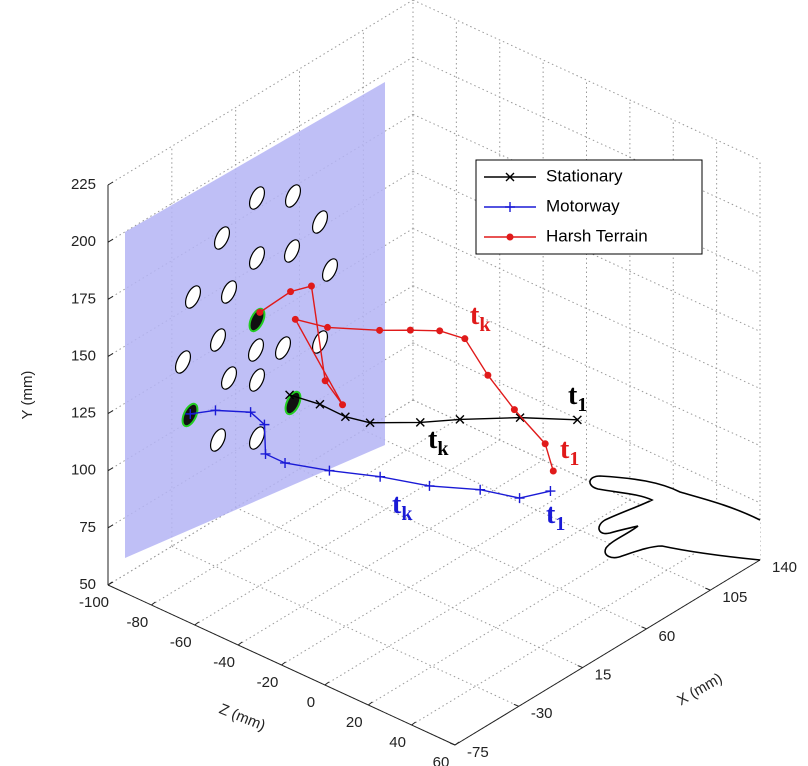 The height and width of the screenshot is (766, 808). I want to click on z-tick-label: -40, so click(224, 662).